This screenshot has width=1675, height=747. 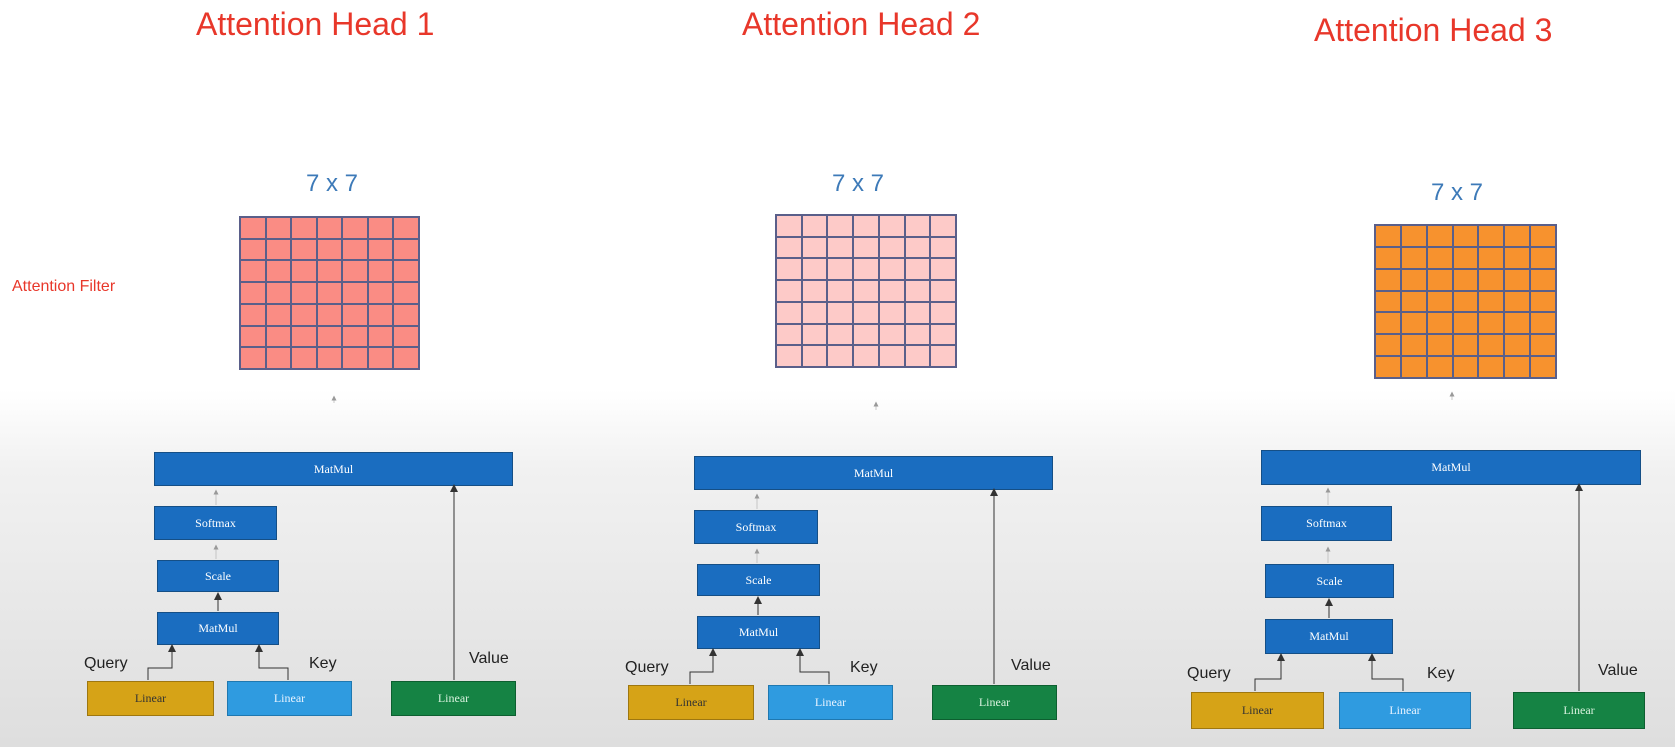 What do you see at coordinates (1031, 665) in the screenshot?
I see `value-label: Value` at bounding box center [1031, 665].